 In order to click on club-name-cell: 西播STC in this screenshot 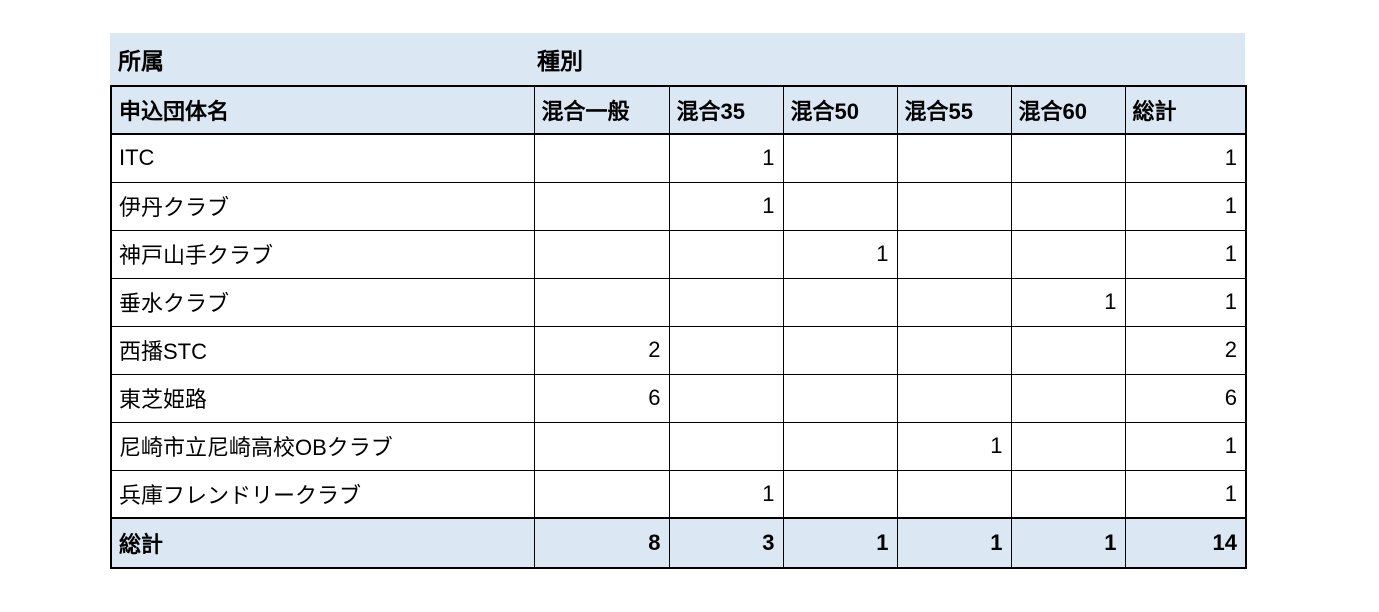, I will do `click(322, 350)`.